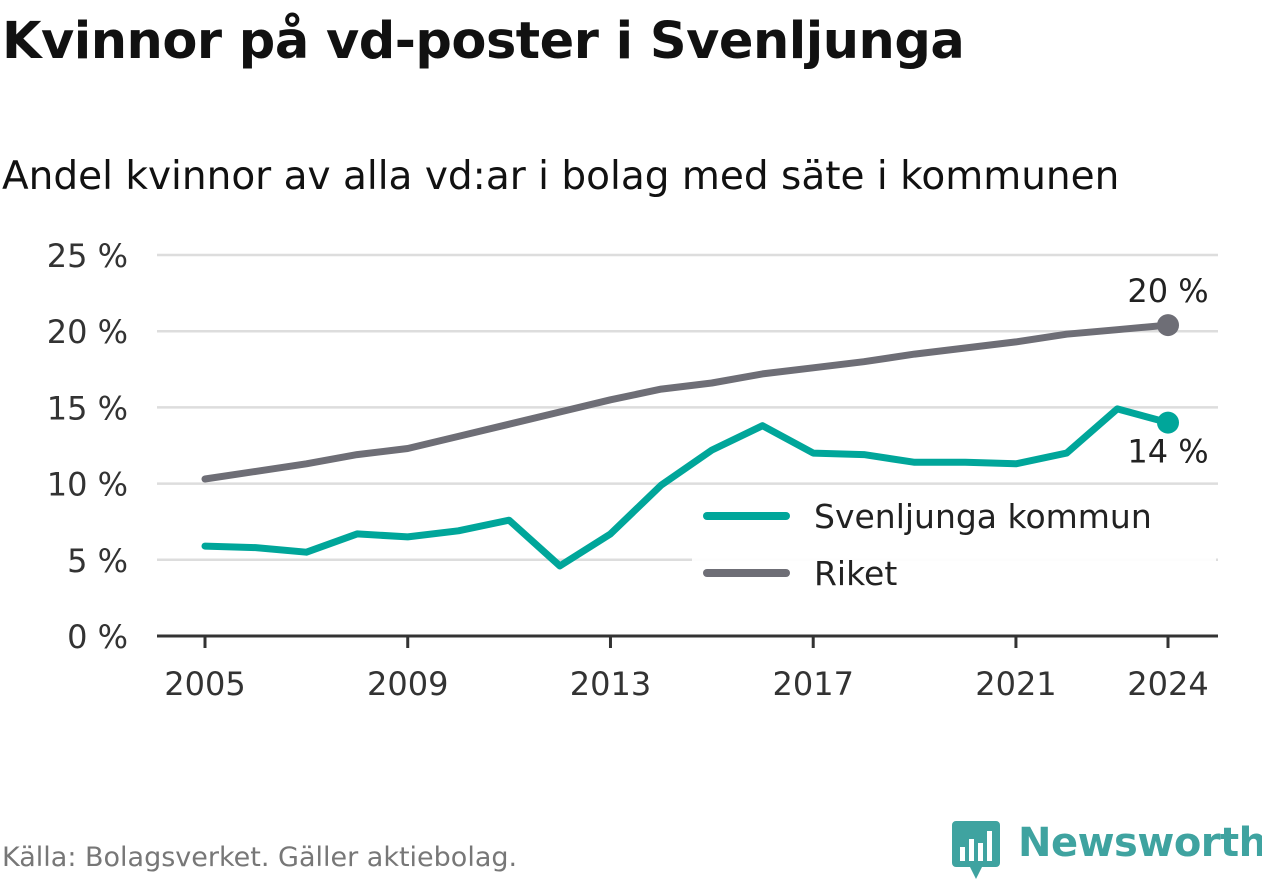  I want to click on series-line-svenljunga-kommun, so click(686, 487).